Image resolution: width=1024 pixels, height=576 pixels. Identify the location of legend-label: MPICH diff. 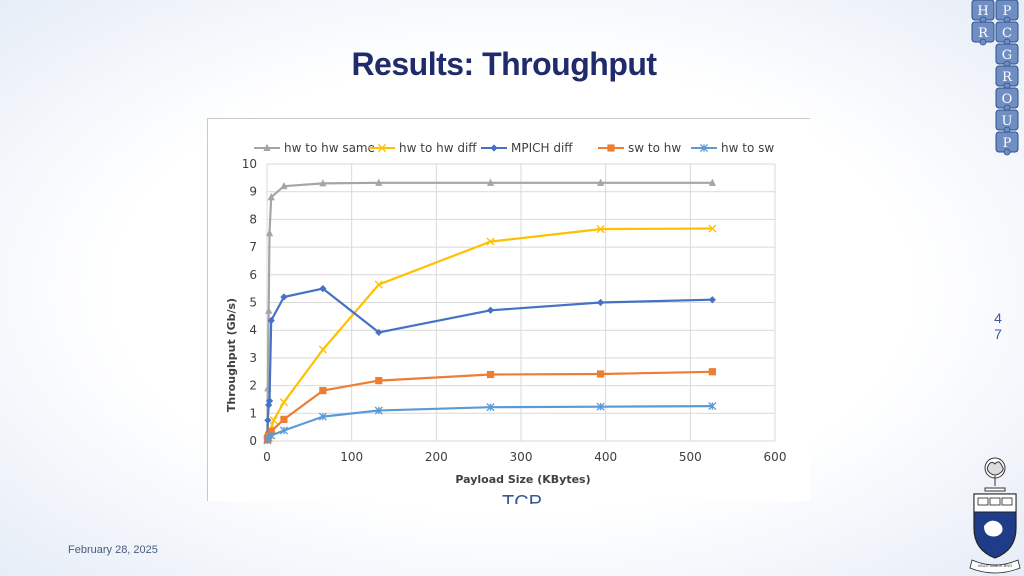
(542, 148).